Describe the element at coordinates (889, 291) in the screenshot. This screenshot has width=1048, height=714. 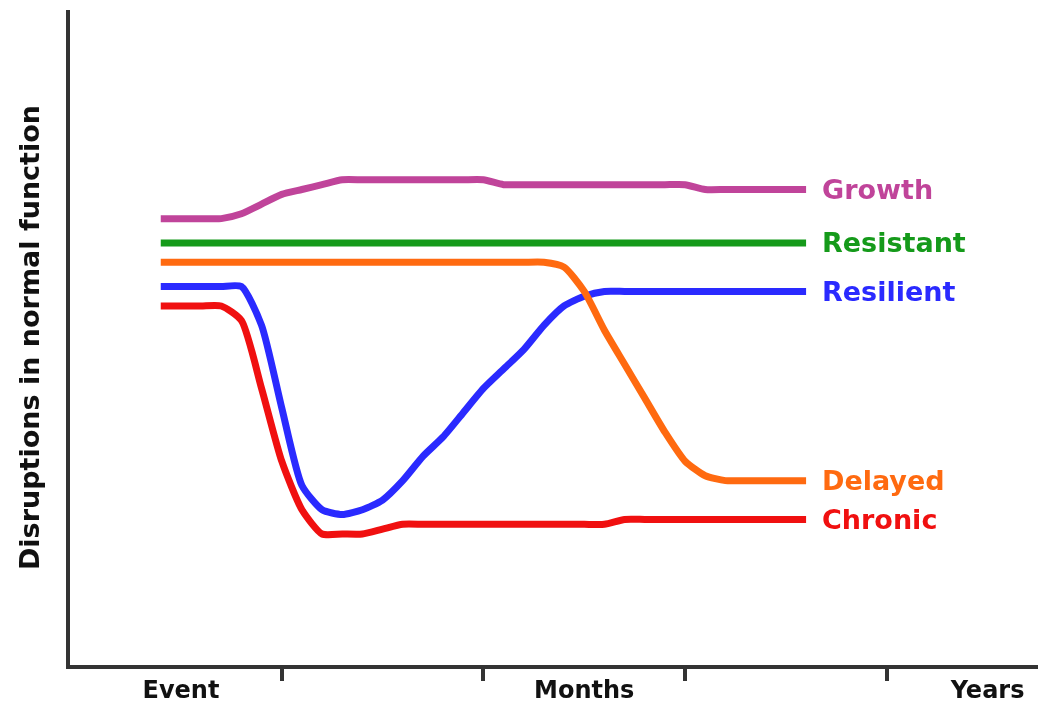
I see `series-label: Resilient` at that location.